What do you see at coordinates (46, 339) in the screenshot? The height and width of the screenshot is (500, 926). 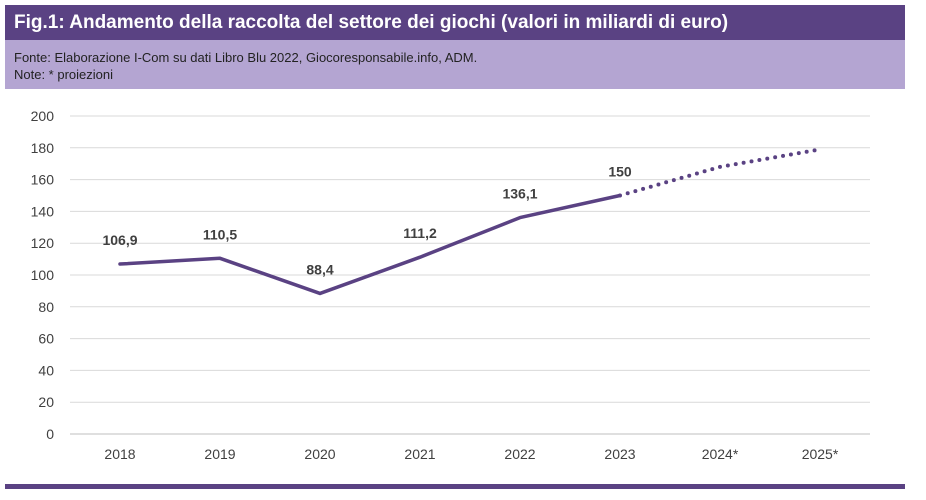 I see `y-tick-label: 60` at bounding box center [46, 339].